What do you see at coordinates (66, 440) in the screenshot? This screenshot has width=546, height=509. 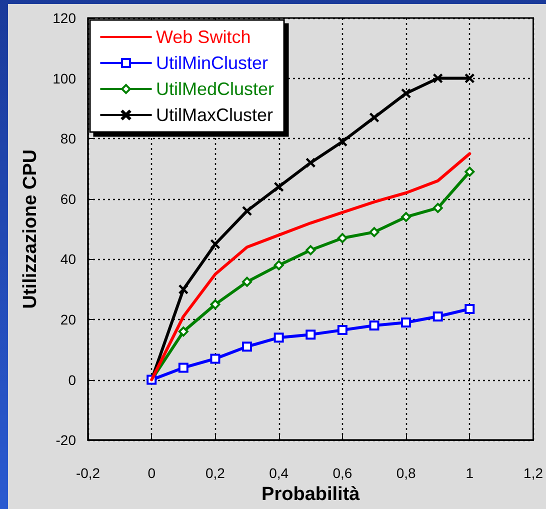 I see `y-tick-label: -20` at bounding box center [66, 440].